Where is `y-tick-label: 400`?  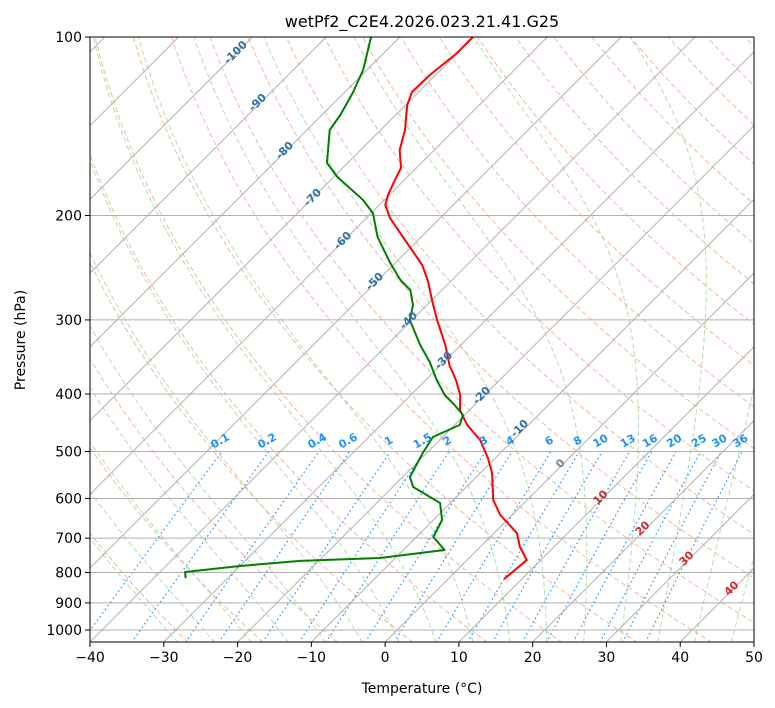
y-tick-label: 400 is located at coordinates (68, 395).